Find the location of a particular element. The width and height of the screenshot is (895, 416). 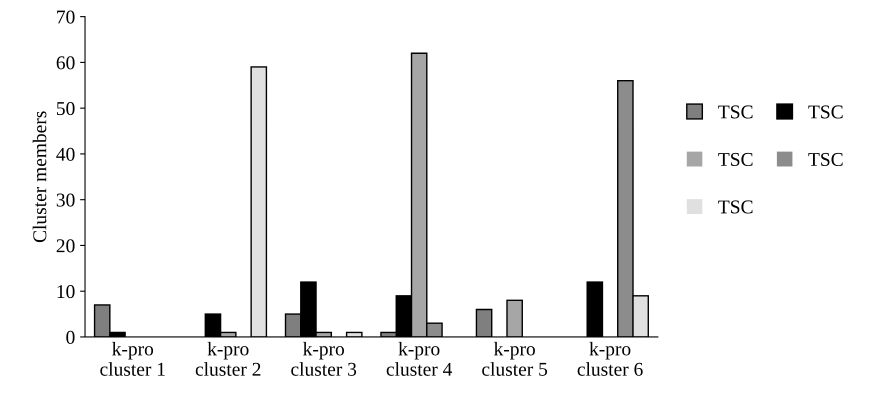

y-tick-label: 30 is located at coordinates (65, 200).